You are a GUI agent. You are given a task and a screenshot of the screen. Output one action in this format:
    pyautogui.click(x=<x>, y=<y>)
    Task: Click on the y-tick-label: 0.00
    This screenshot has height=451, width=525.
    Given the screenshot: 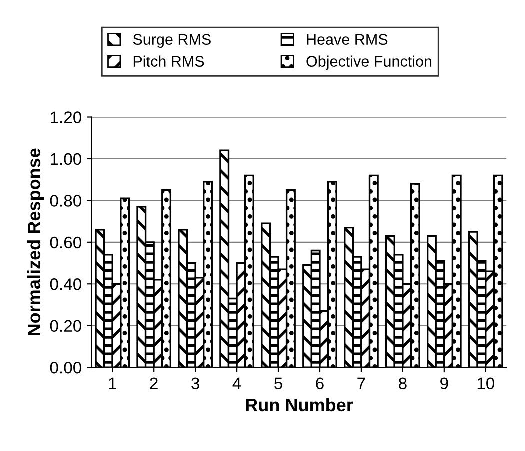 What is the action you would take?
    pyautogui.click(x=66, y=368)
    